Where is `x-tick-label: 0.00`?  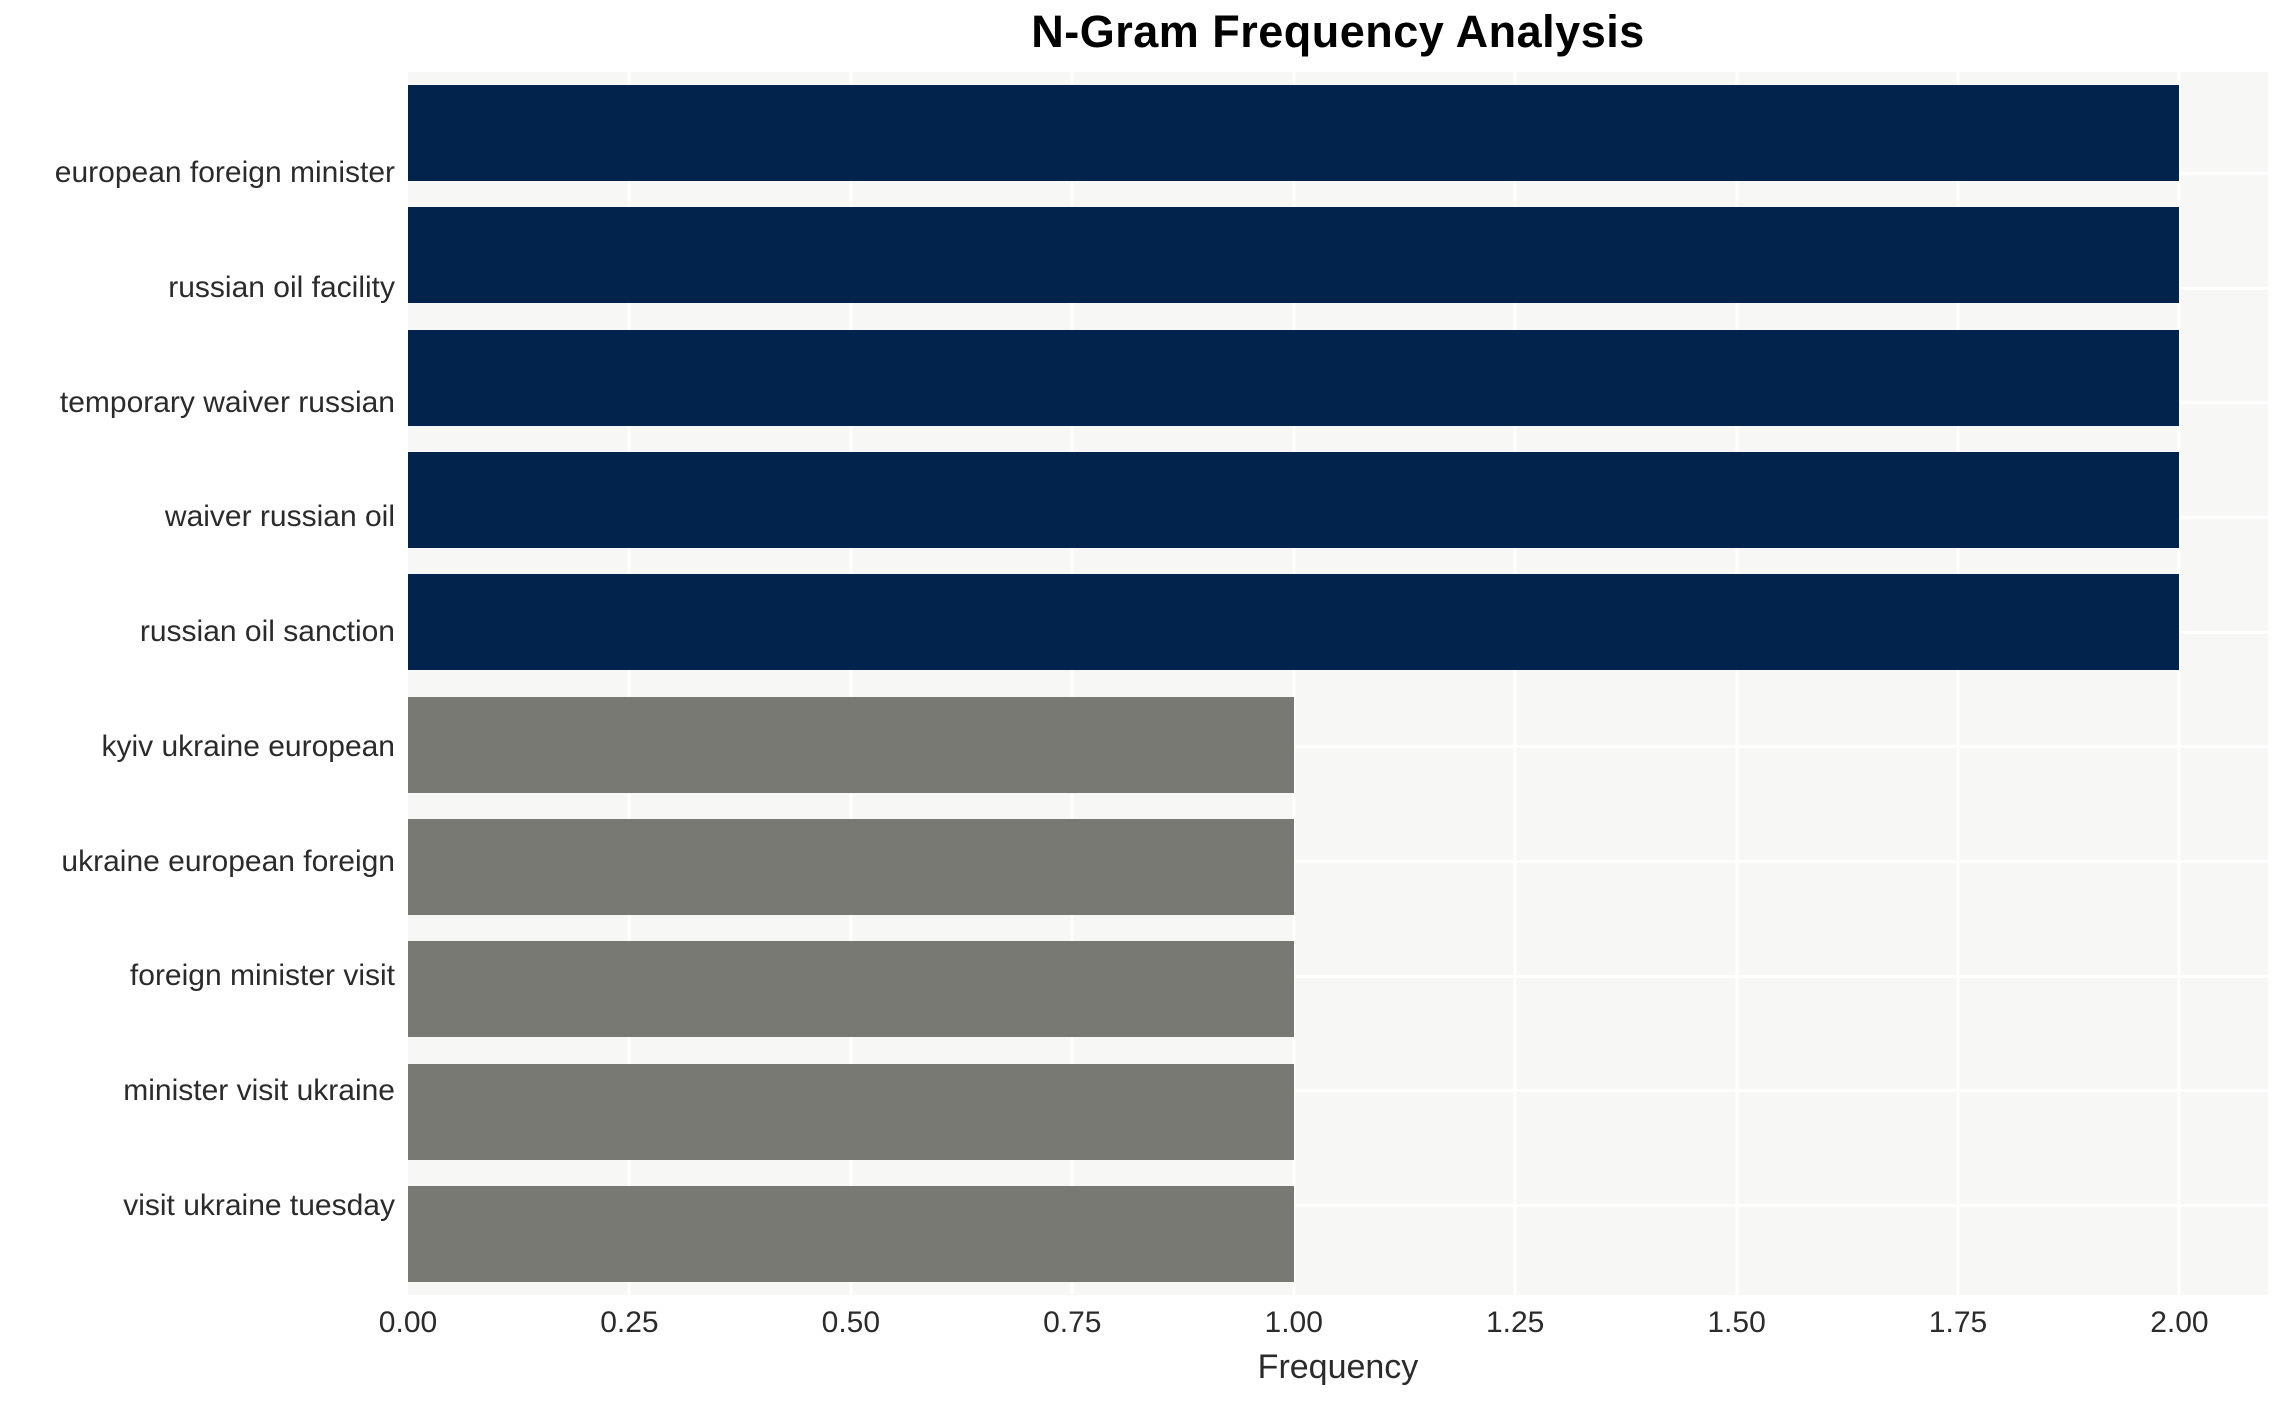
x-tick-label: 0.00 is located at coordinates (408, 1322).